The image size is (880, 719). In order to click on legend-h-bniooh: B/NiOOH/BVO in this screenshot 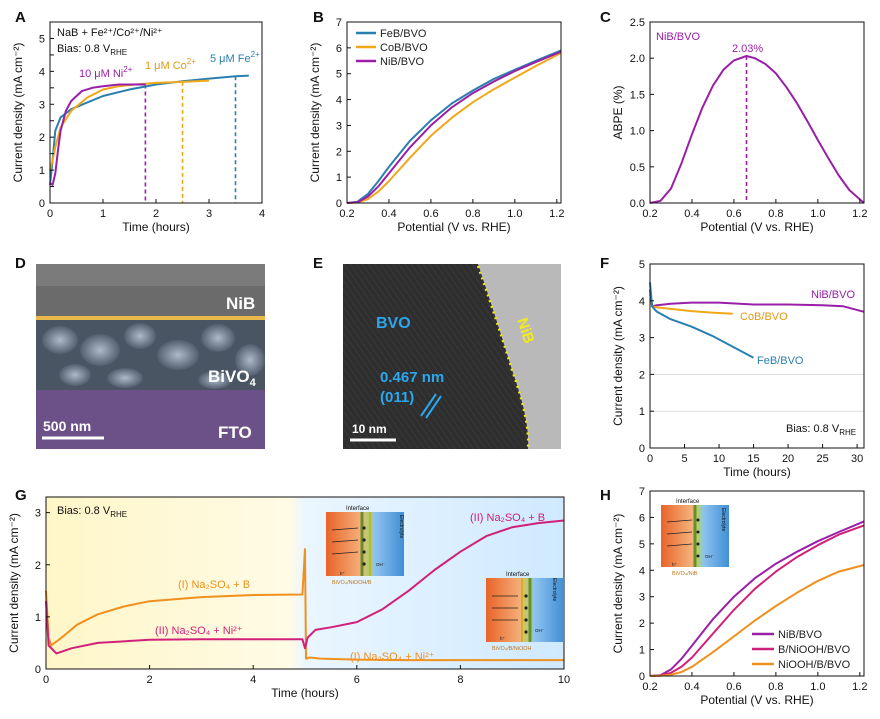, I will do `click(814, 650)`.